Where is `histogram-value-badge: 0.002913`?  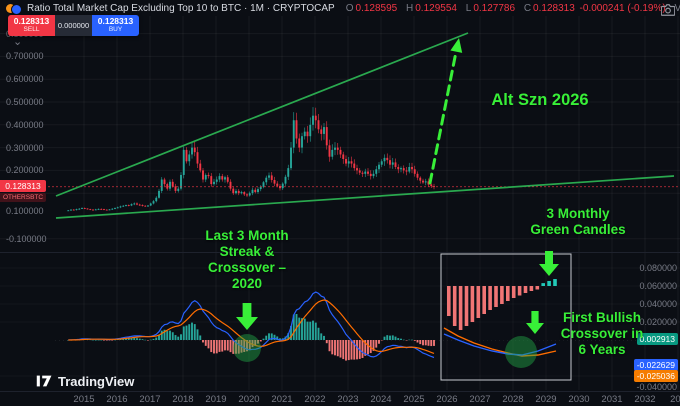 histogram-value-badge: 0.002913 is located at coordinates (657, 339).